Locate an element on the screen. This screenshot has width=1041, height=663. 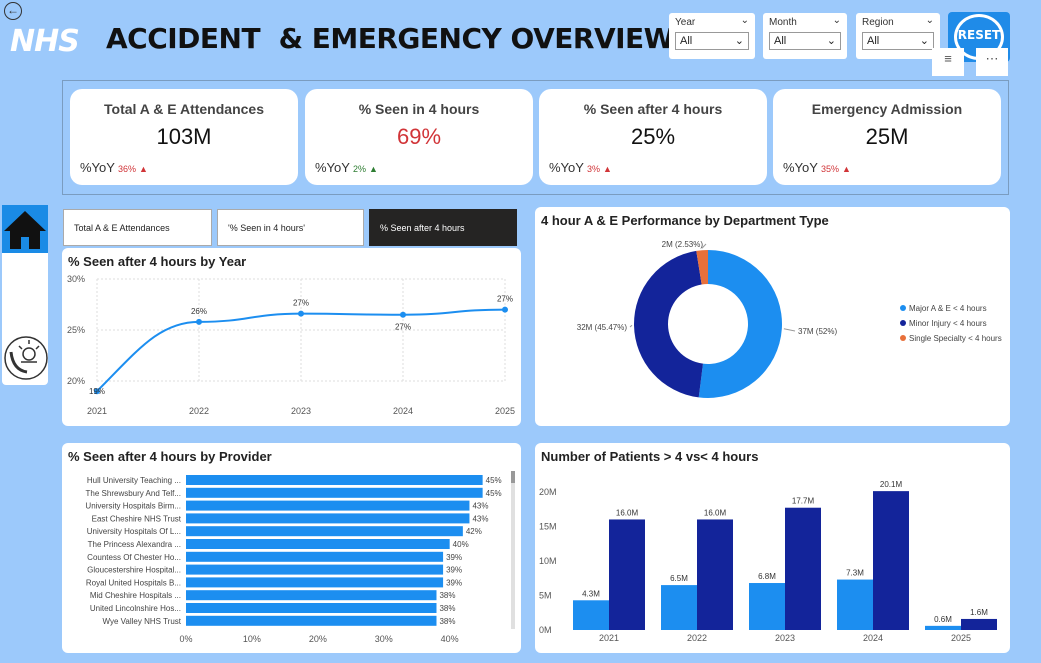
scrollbar is located at coordinates (513, 550).